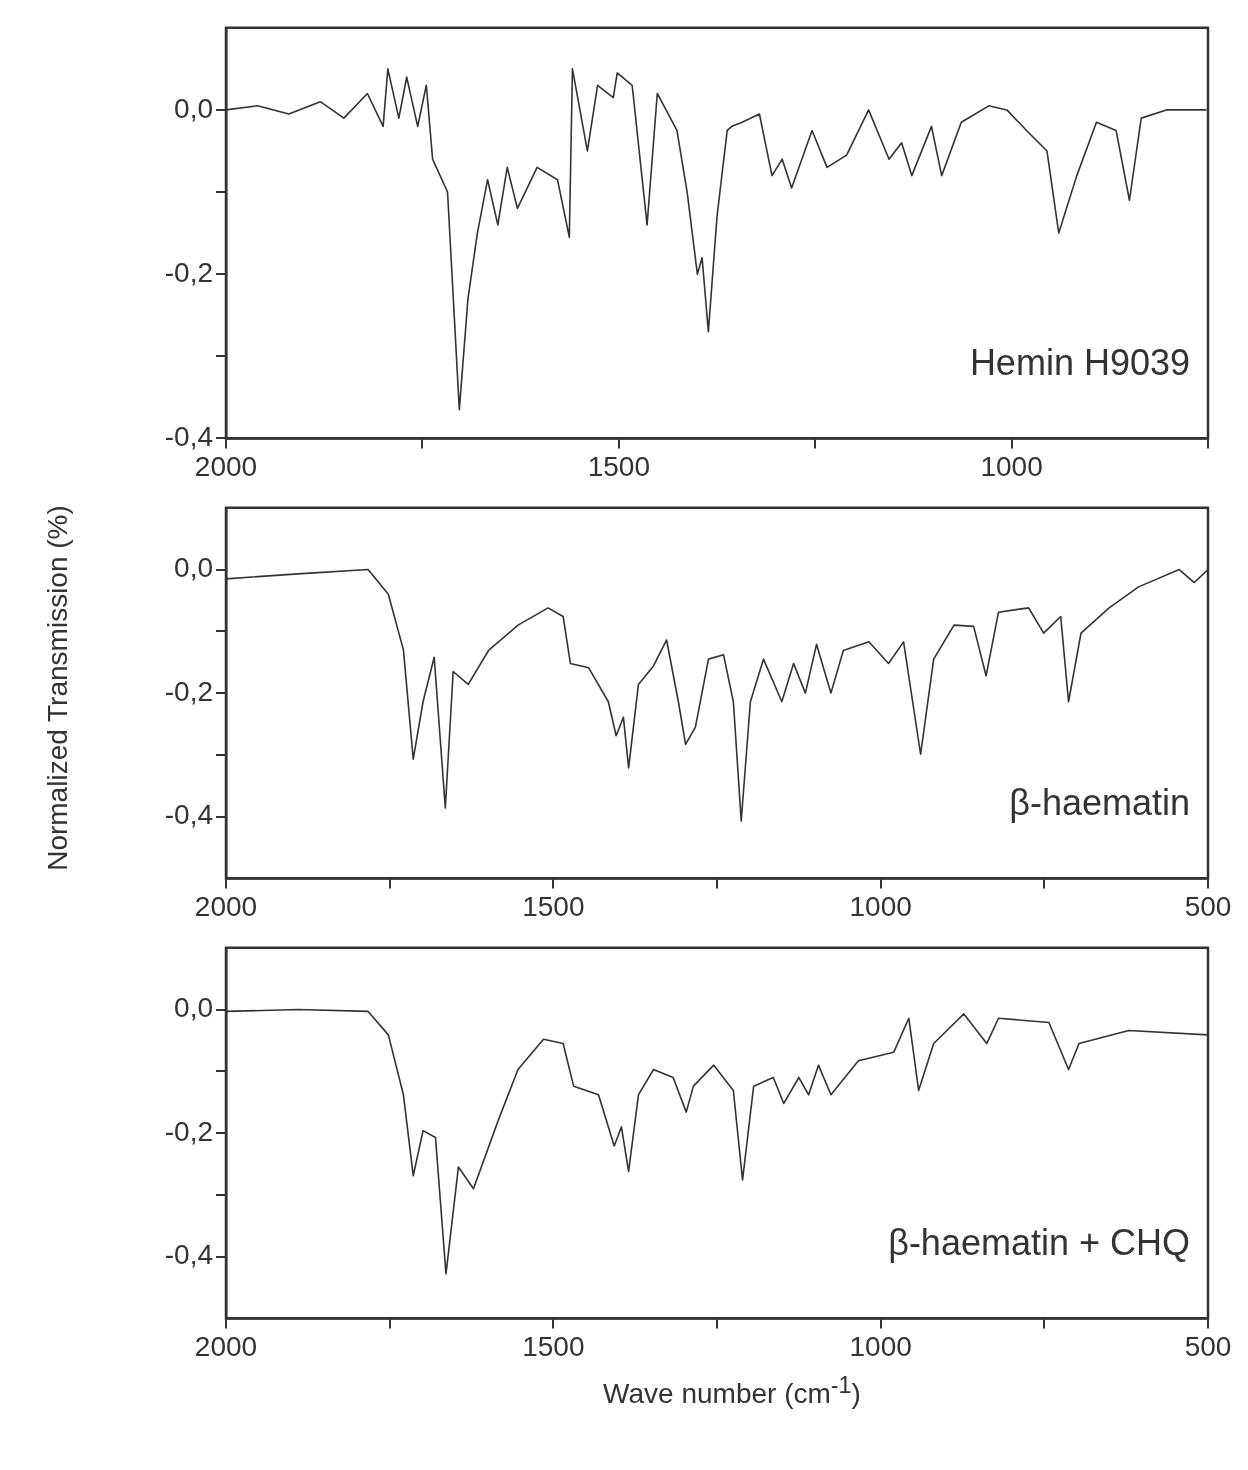 This screenshot has width=1248, height=1470. What do you see at coordinates (1079, 363) in the screenshot?
I see `annotation: Hemin H9039` at bounding box center [1079, 363].